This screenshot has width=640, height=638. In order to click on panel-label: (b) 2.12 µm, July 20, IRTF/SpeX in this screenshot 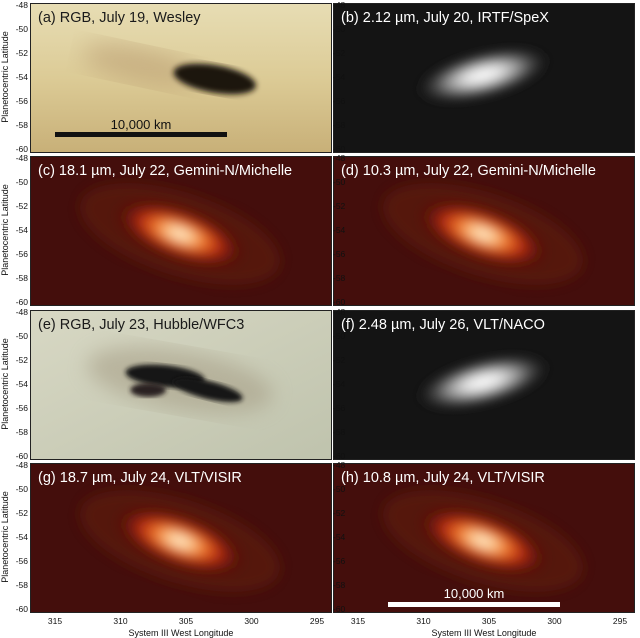, I will do `click(445, 18)`.